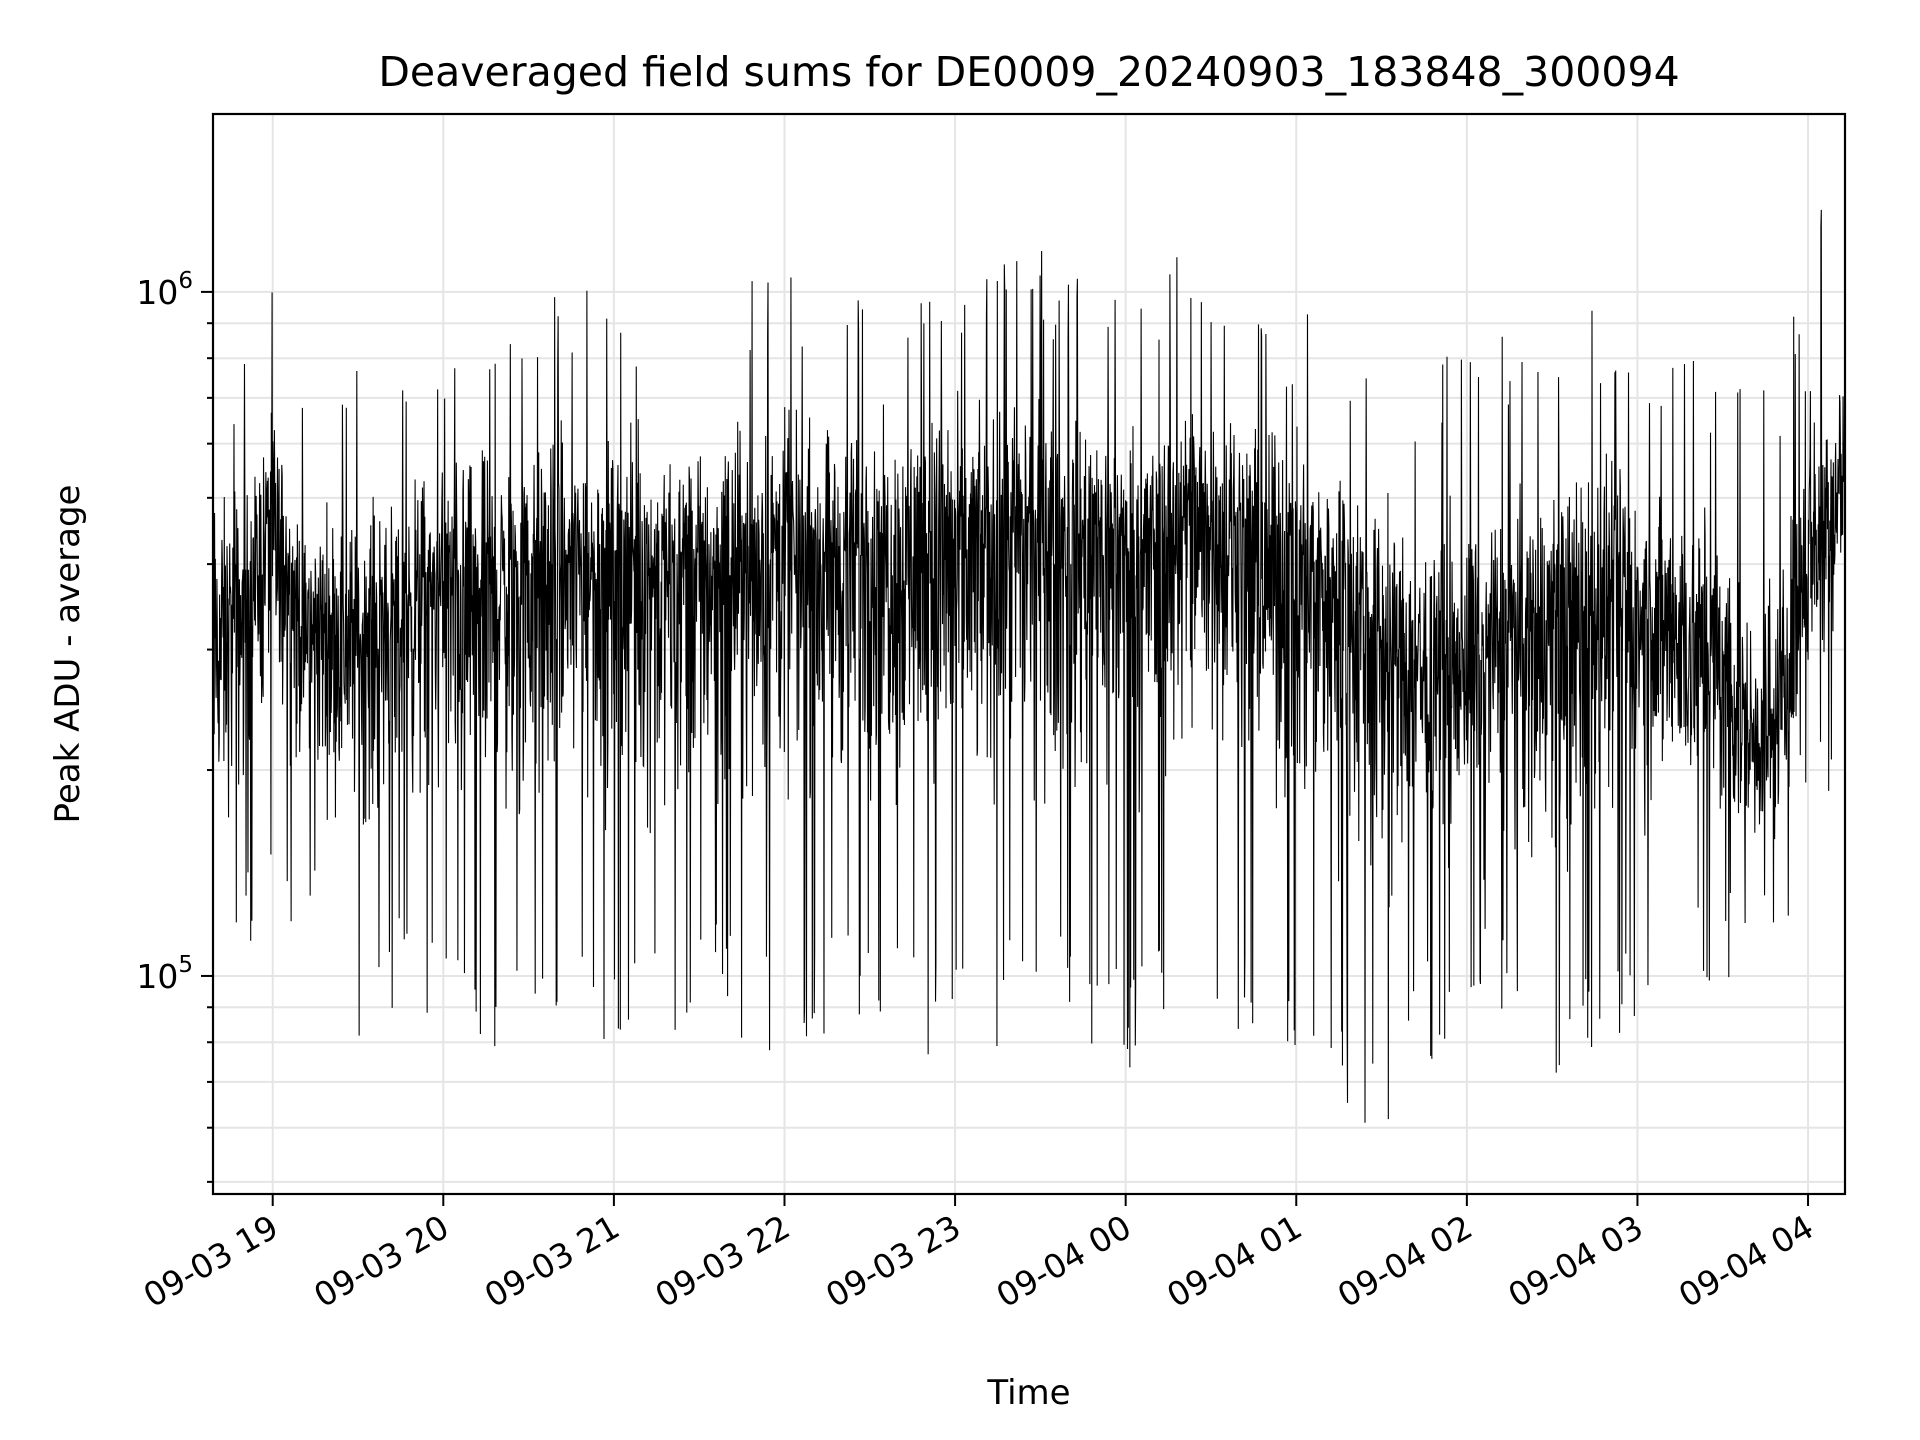  What do you see at coordinates (164, 974) in the screenshot?
I see `y-tick-label: 10⁵` at bounding box center [164, 974].